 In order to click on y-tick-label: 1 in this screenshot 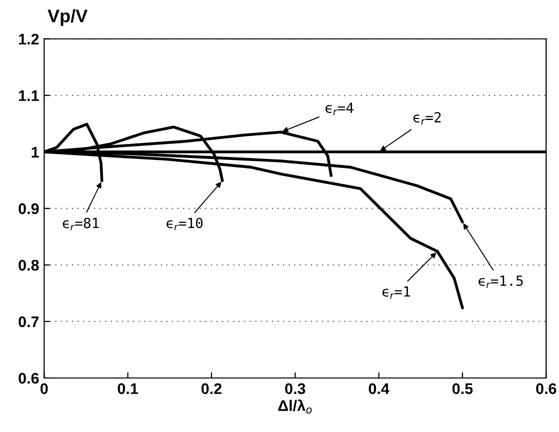, I will do `click(35, 152)`.